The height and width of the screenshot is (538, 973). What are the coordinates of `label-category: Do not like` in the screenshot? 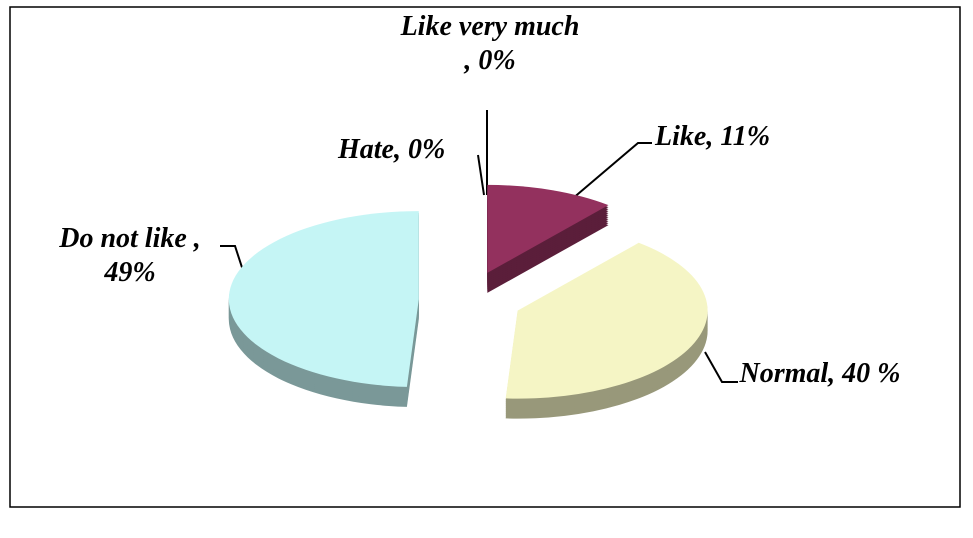 It's located at (123, 238).